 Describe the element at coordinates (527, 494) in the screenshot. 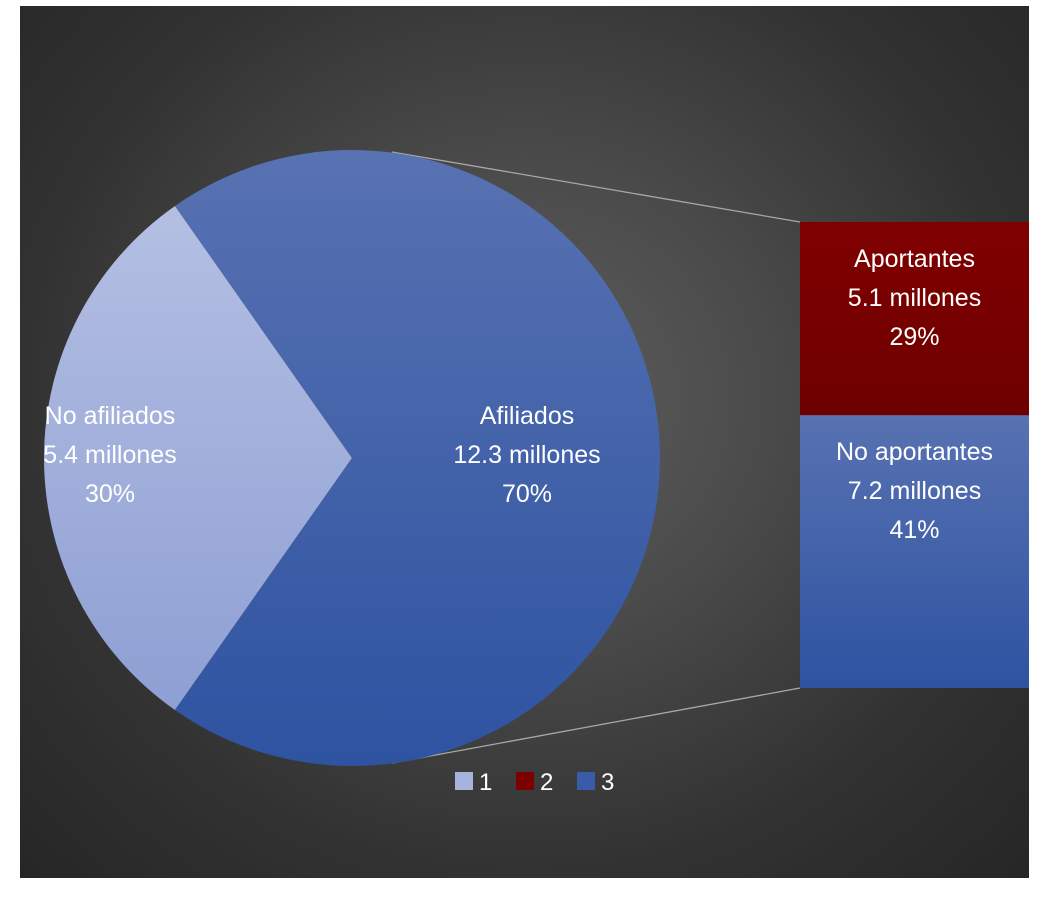

I see `pie-data-label-2-line-3: 70%` at that location.